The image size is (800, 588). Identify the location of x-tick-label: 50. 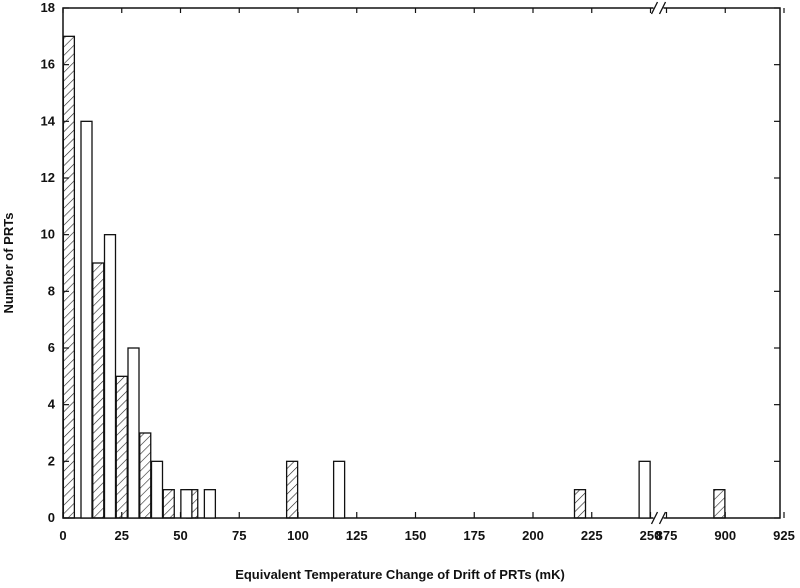
(180, 535).